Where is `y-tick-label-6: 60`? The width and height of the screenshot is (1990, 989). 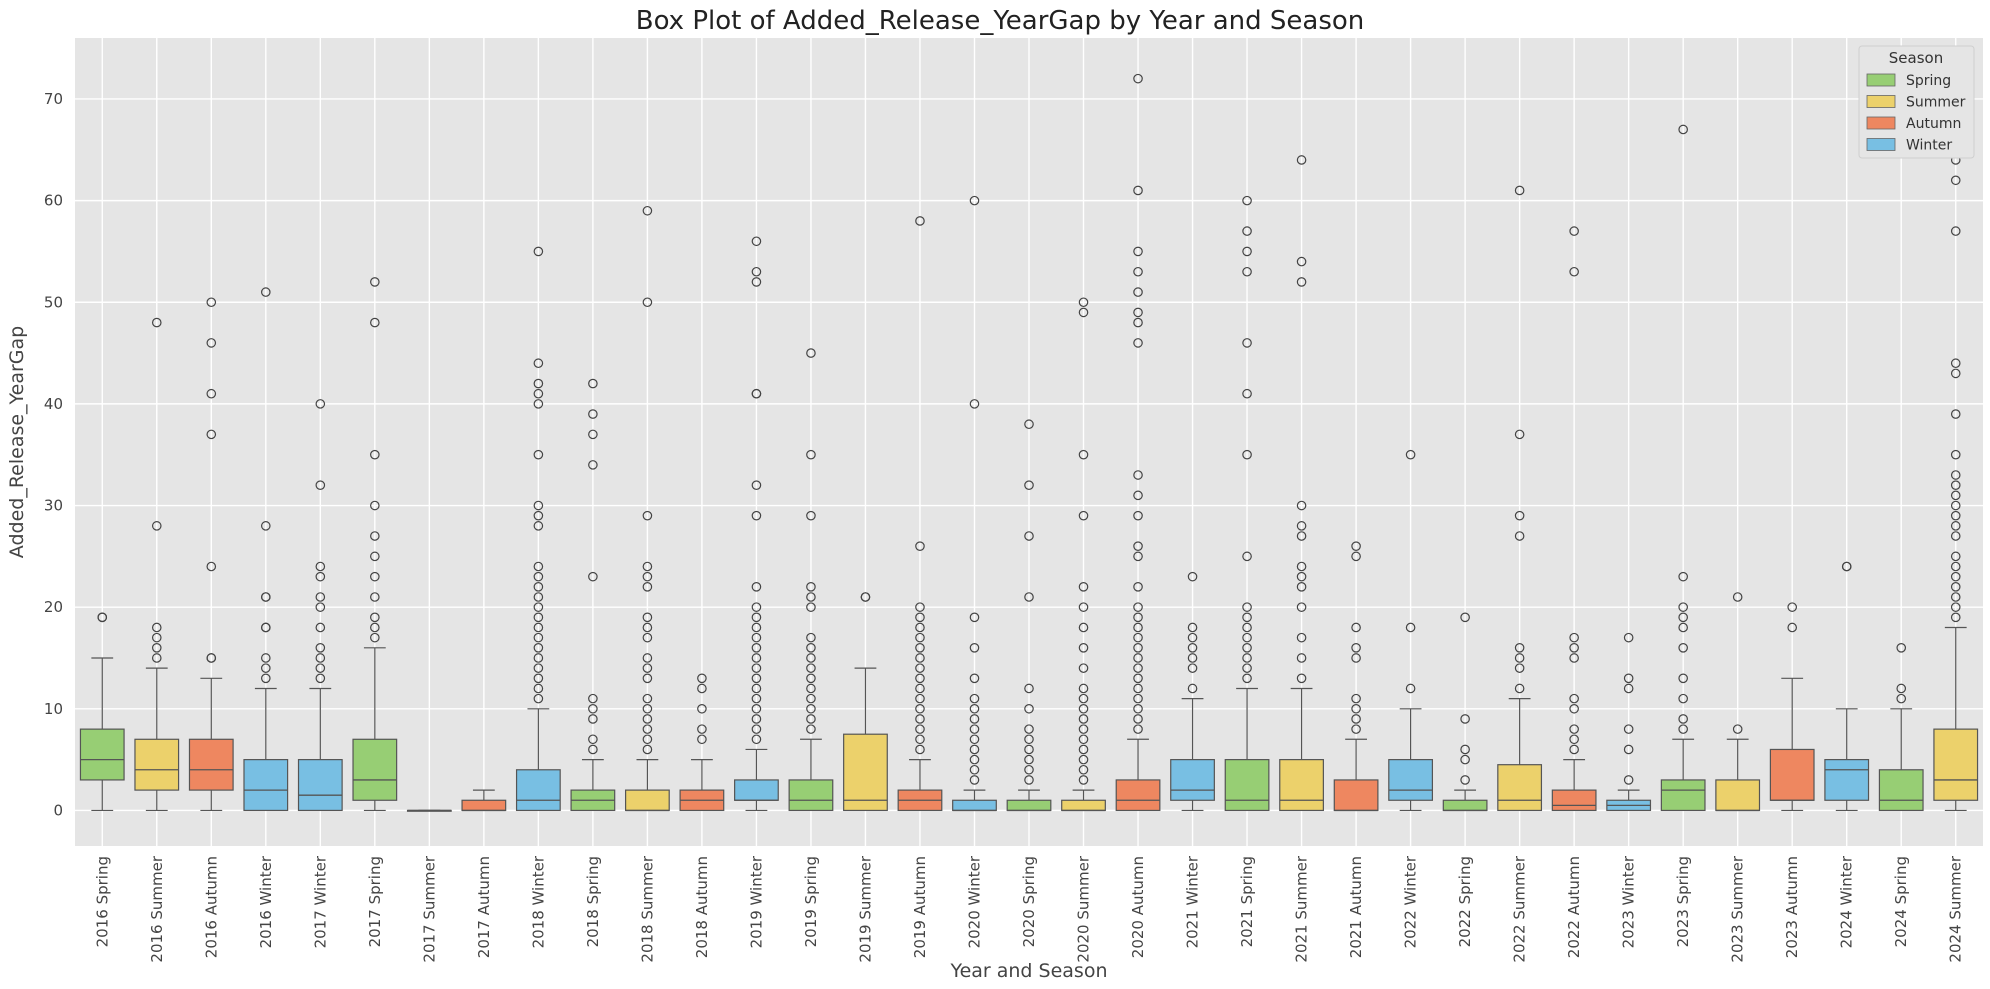
y-tick-label-6: 60 is located at coordinates (53, 201).